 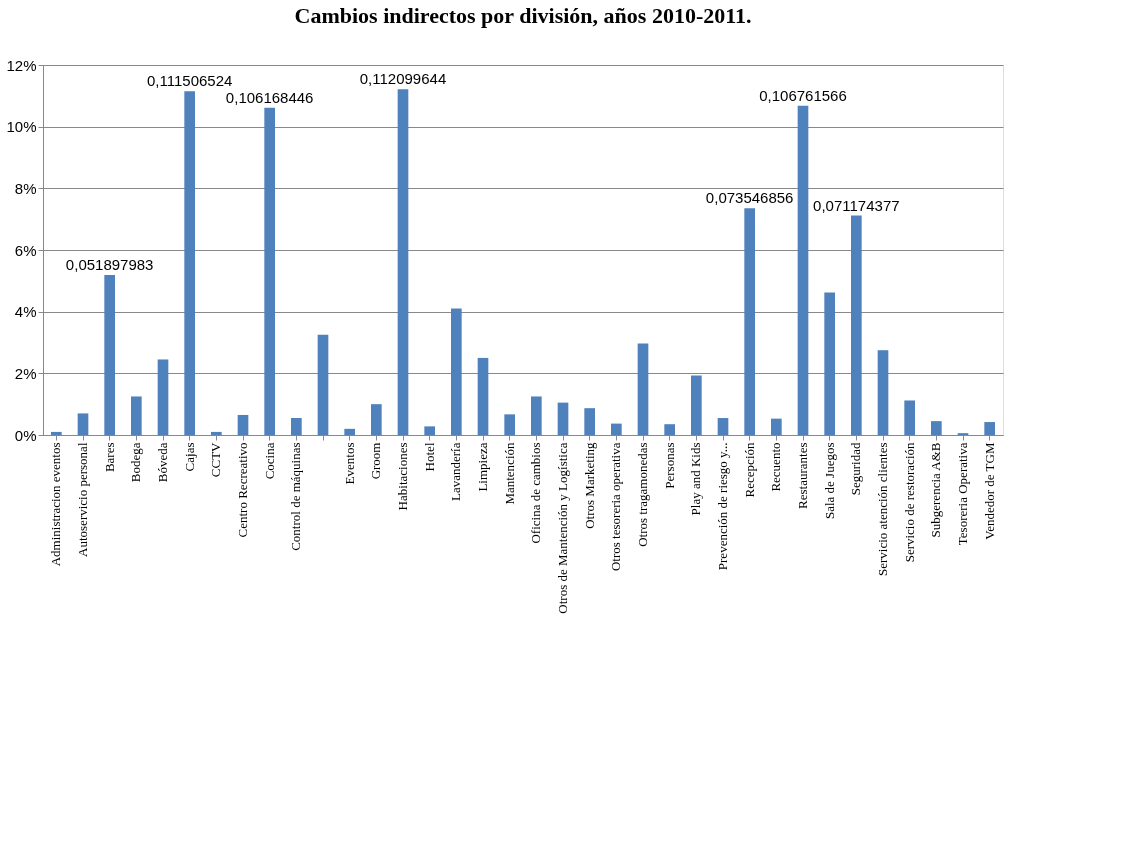 I want to click on y-tick-label: 8%, so click(x=25, y=188).